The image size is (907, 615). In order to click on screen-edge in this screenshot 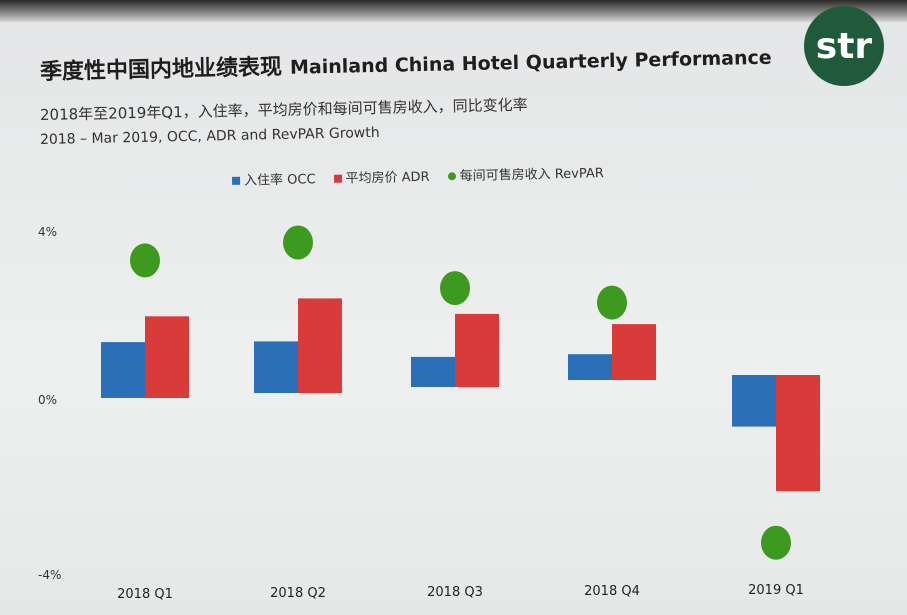, I will do `click(453, 11)`.